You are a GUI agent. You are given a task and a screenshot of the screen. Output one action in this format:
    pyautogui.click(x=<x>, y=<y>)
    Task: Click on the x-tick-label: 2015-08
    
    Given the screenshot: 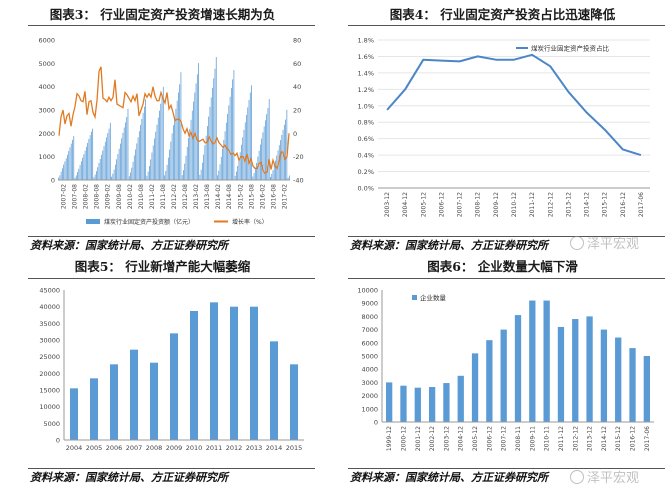 What is the action you would take?
    pyautogui.click(x=251, y=196)
    